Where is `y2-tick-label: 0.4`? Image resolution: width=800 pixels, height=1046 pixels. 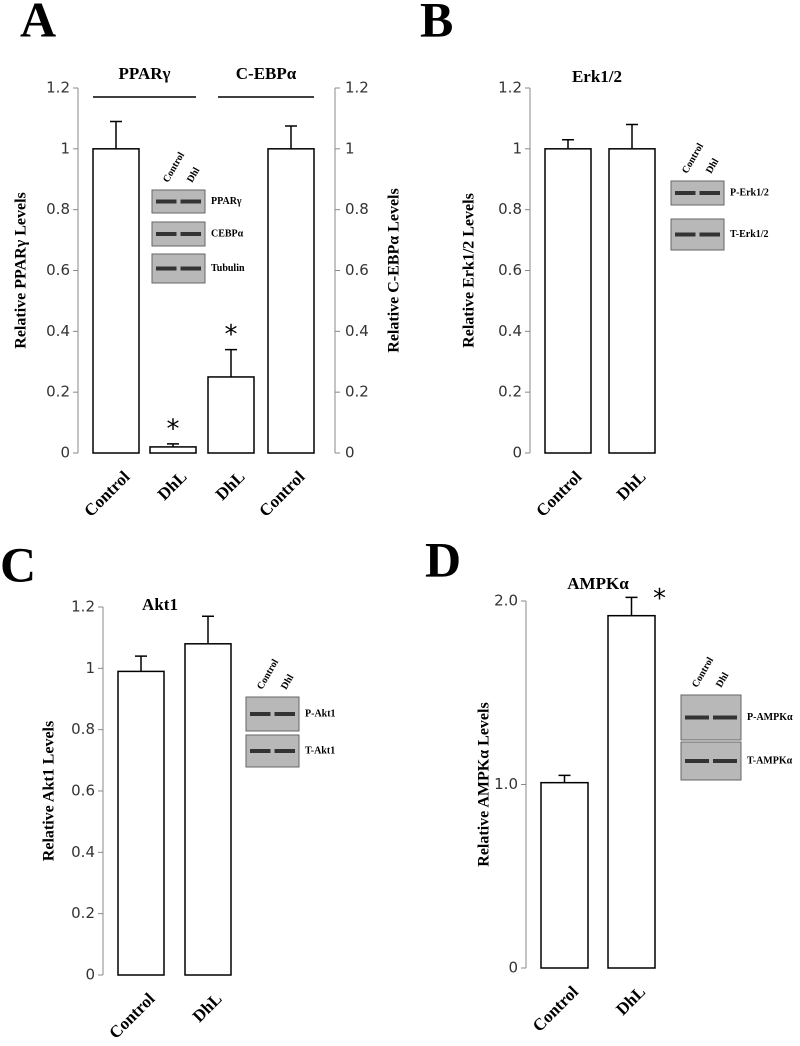
y2-tick-label: 0.4 is located at coordinates (357, 331).